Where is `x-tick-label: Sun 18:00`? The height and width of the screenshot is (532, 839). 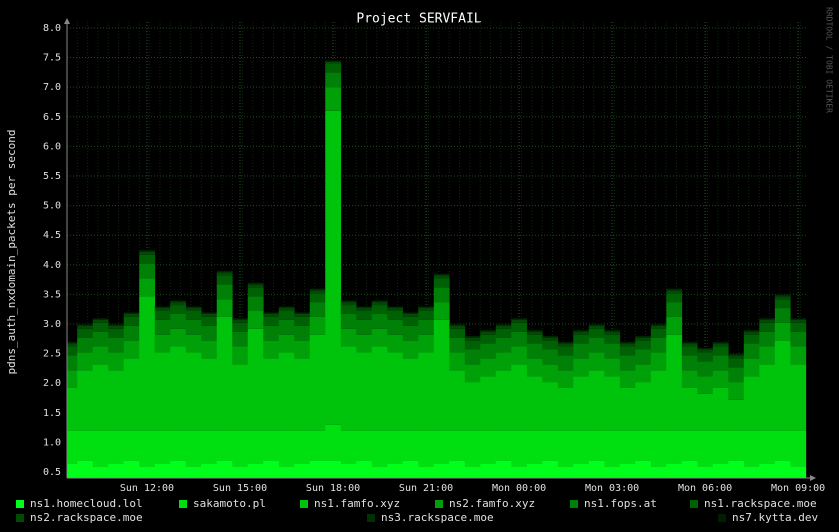
x-tick-label: Sun 18:00 is located at coordinates (333, 488).